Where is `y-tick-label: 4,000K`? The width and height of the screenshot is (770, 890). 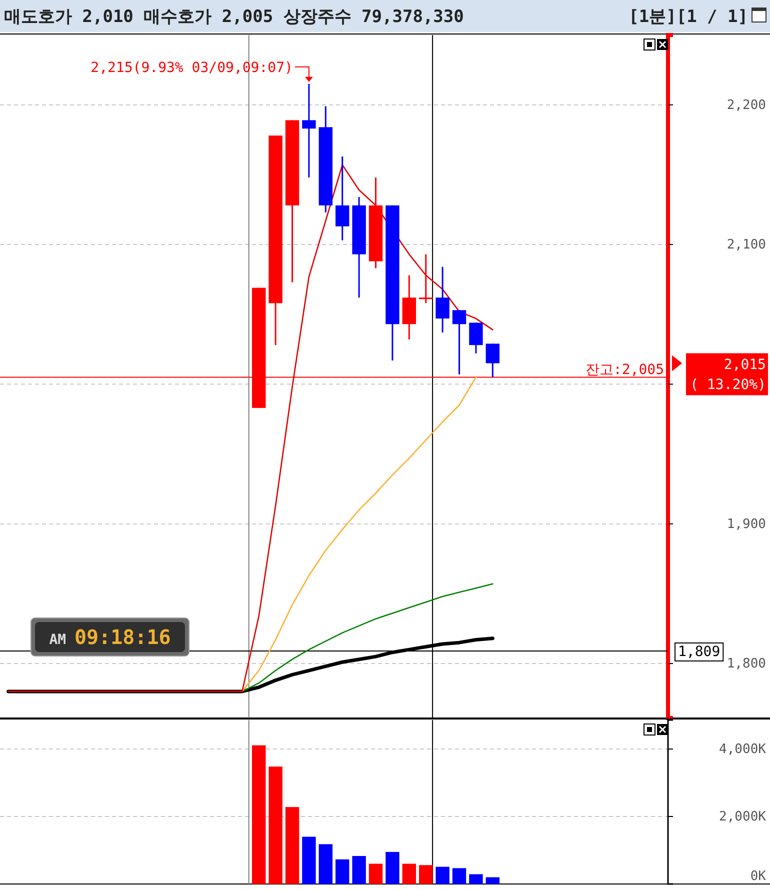
y-tick-label: 4,000K is located at coordinates (742, 750).